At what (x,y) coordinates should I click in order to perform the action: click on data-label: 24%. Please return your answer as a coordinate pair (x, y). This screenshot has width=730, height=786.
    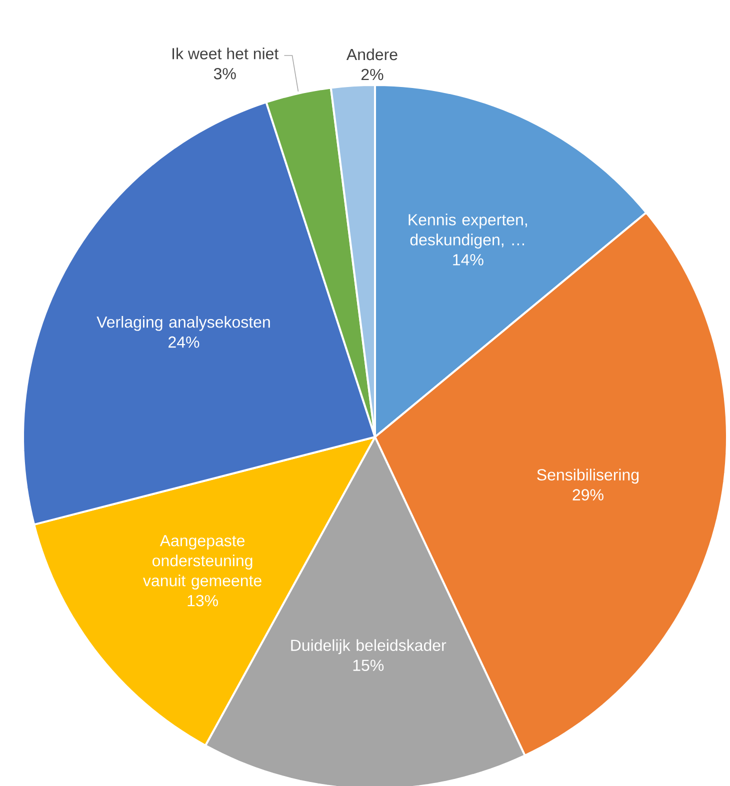
    Looking at the image, I should click on (184, 342).